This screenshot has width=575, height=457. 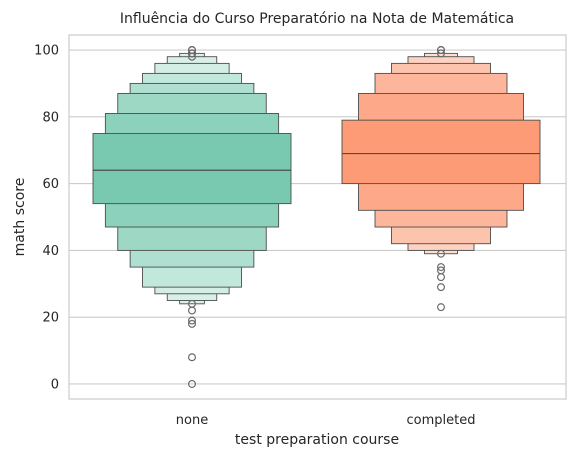 I want to click on y-tick-label-40: 40, so click(x=50, y=251).